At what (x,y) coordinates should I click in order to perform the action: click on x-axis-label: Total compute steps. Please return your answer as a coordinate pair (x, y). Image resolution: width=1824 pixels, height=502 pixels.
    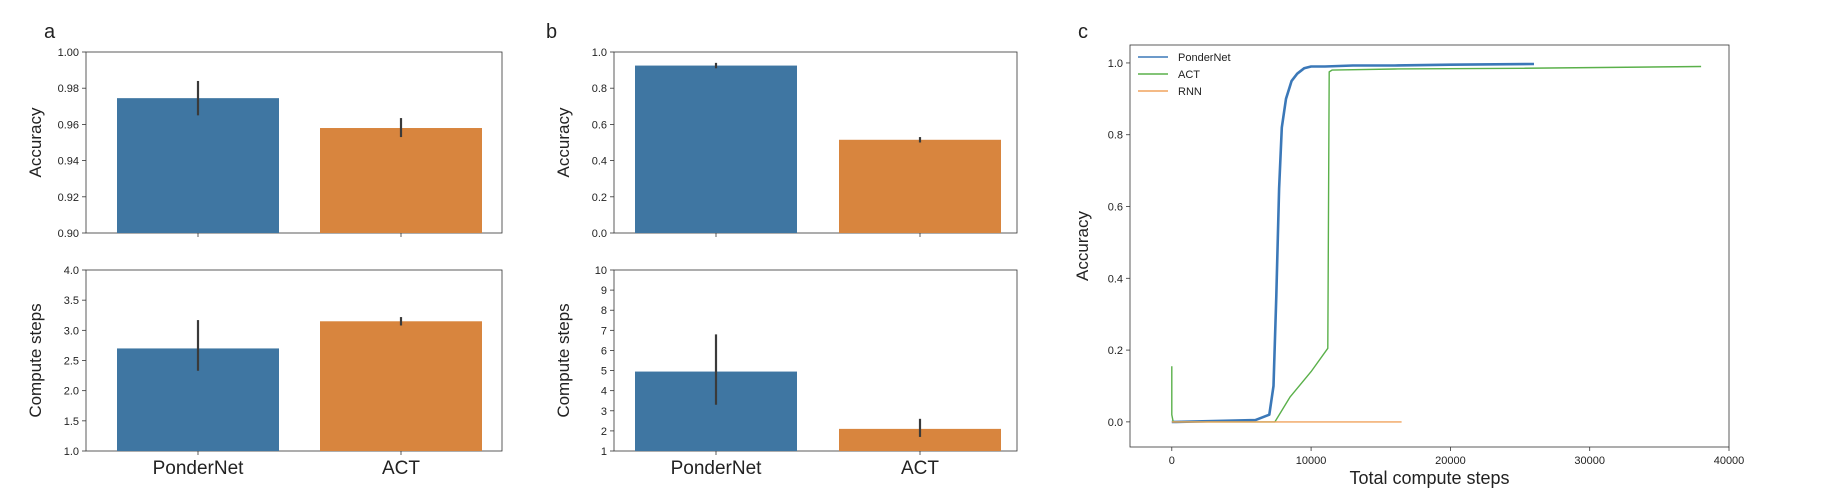
    Looking at the image, I should click on (1429, 478).